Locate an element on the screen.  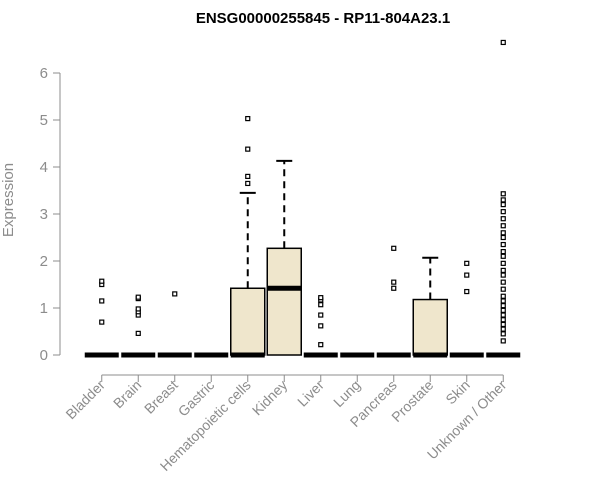
box-skin is located at coordinates (466, 309).